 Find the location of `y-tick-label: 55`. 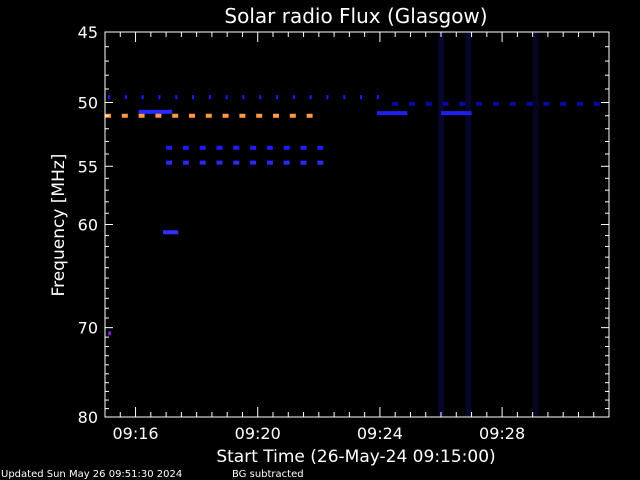

y-tick-label: 55 is located at coordinates (88, 166).